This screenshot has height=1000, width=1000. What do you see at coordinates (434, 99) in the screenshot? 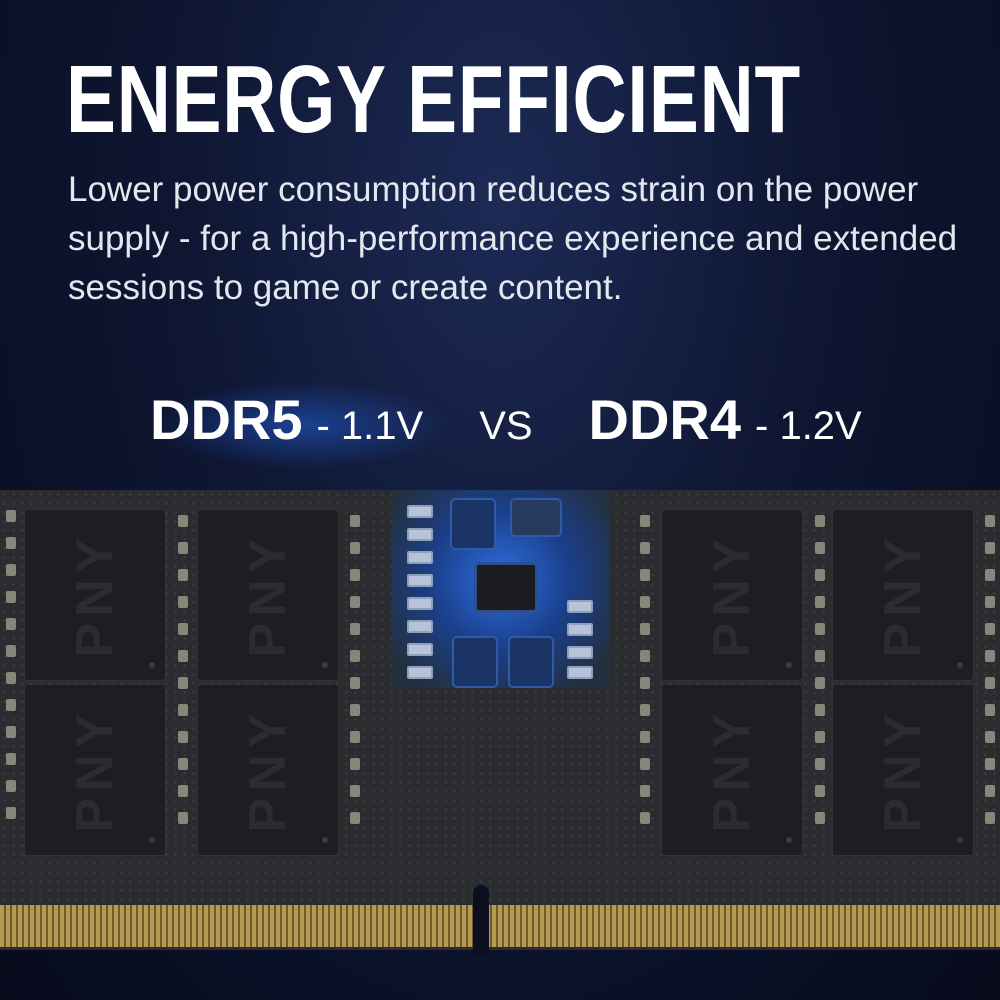
I see `headline: ENERGY EFFICIENT` at bounding box center [434, 99].